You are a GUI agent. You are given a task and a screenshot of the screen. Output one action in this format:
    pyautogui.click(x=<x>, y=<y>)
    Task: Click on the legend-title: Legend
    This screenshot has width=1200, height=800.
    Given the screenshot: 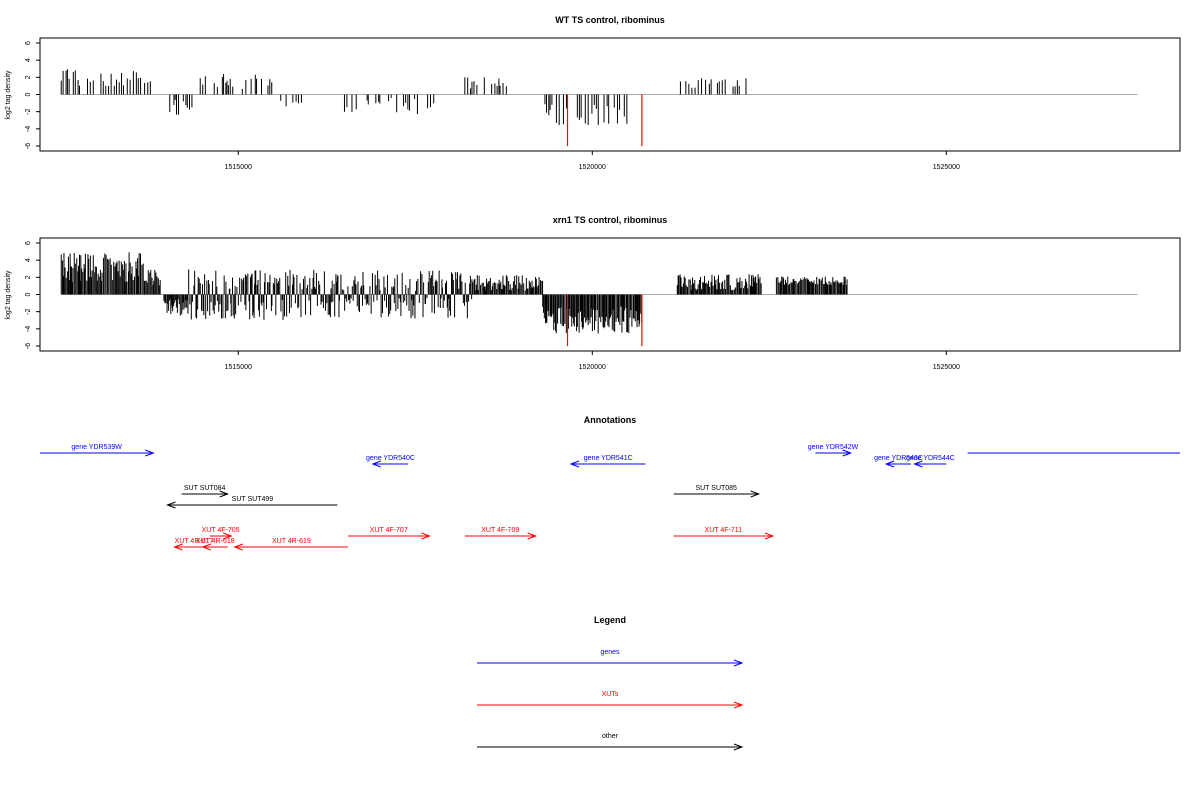 What is the action you would take?
    pyautogui.click(x=610, y=620)
    